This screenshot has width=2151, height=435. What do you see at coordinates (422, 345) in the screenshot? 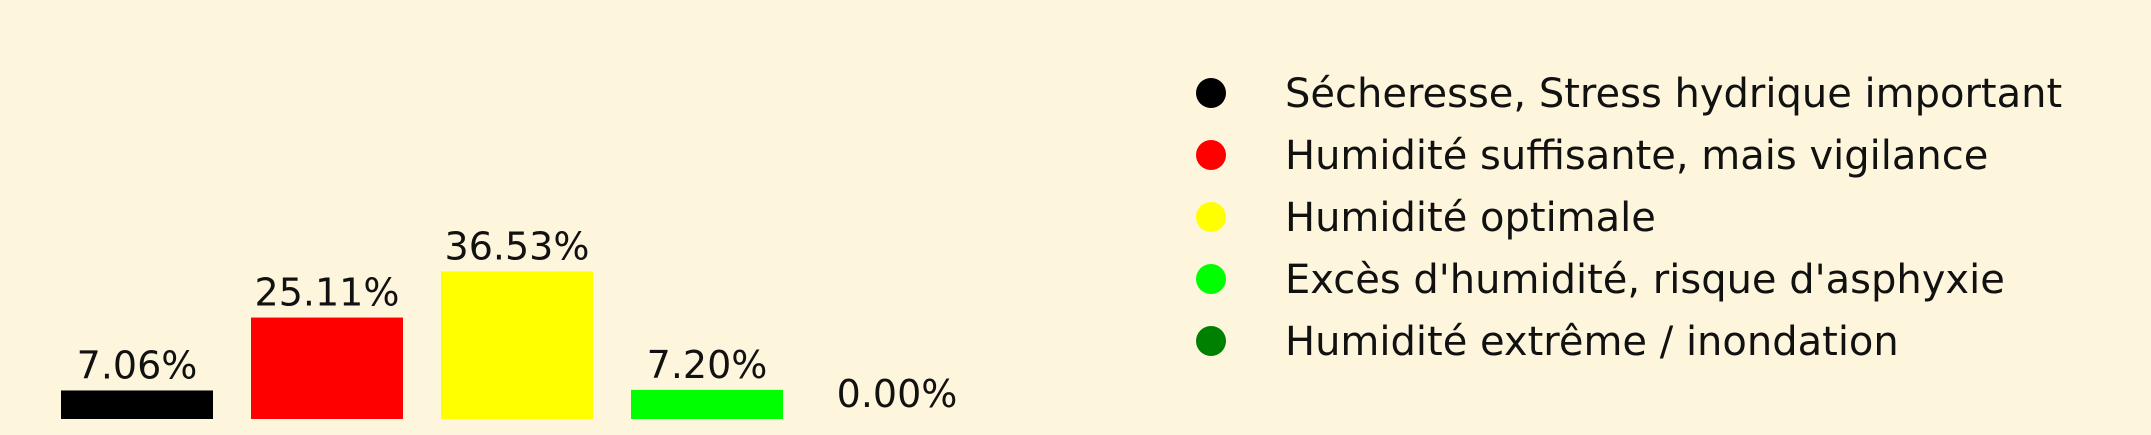
I see `bars-group` at bounding box center [422, 345].